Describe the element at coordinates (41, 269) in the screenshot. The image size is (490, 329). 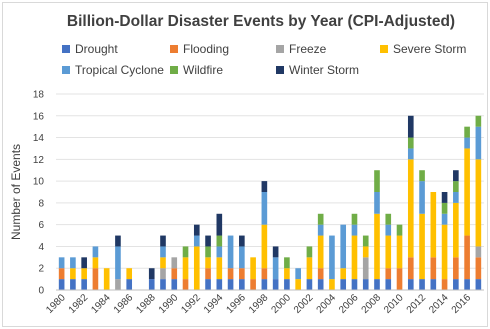
I see `y-tick-label: 2` at that location.